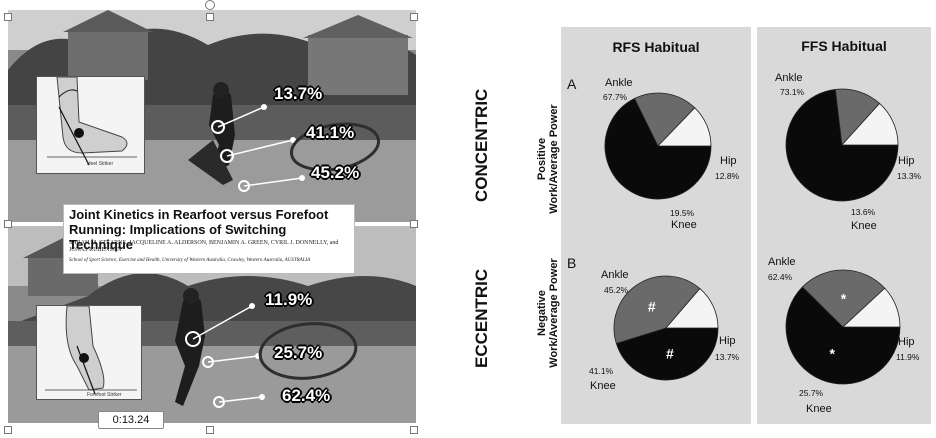 The width and height of the screenshot is (936, 438). I want to click on hip-share-label-top: 45.2%, so click(335, 172).